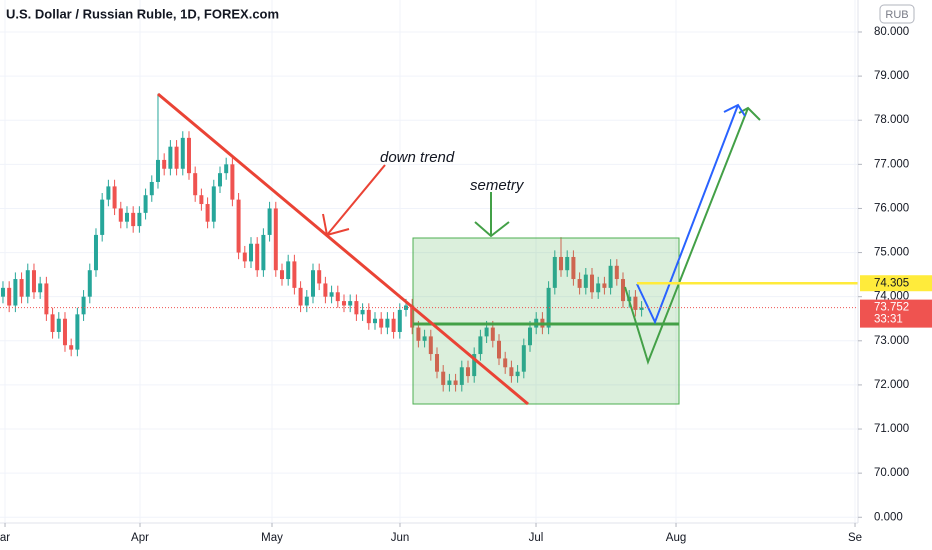  Describe the element at coordinates (891, 120) in the screenshot. I see `y-tick-label: 78.000` at that location.